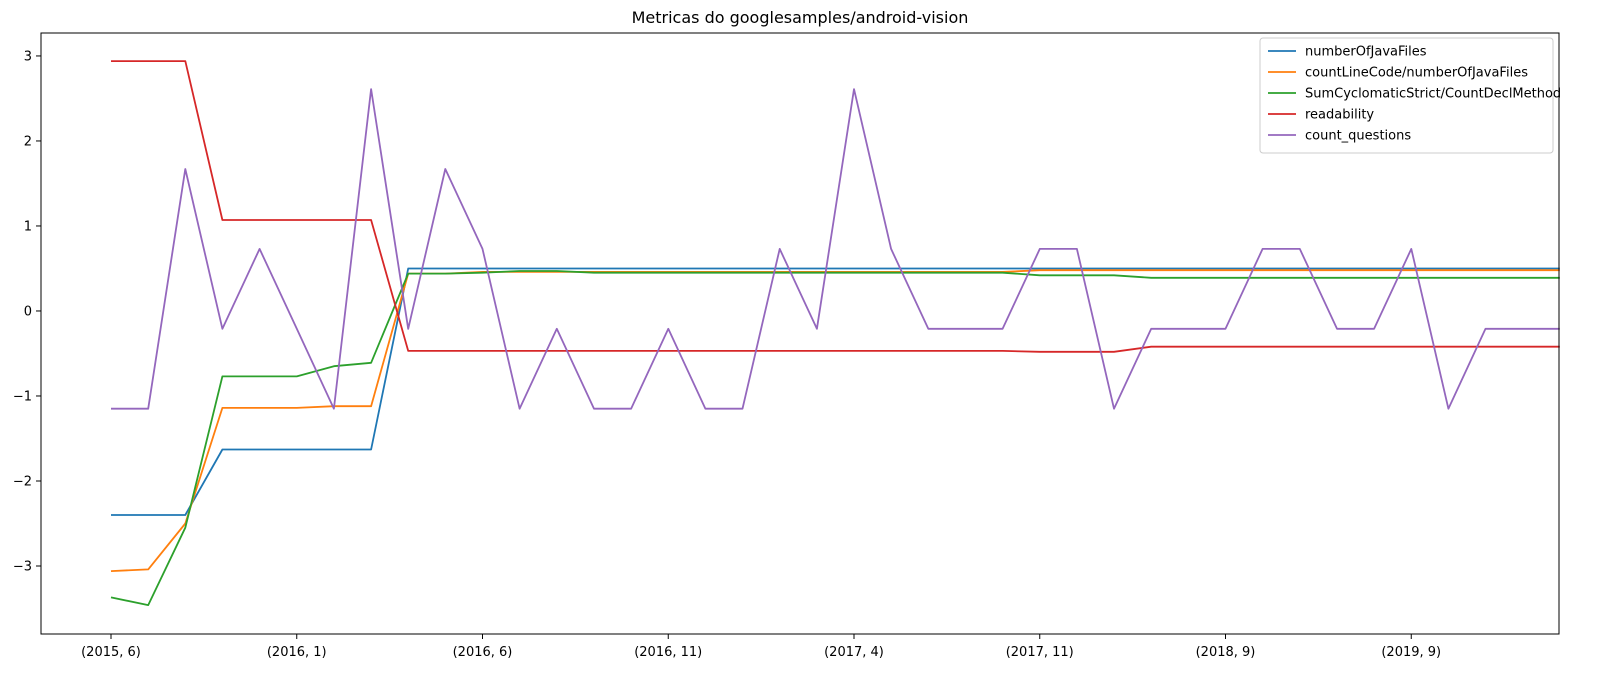 The image size is (1600, 682). Describe the element at coordinates (22, 566) in the screenshot. I see `y-tick-label: −3` at that location.